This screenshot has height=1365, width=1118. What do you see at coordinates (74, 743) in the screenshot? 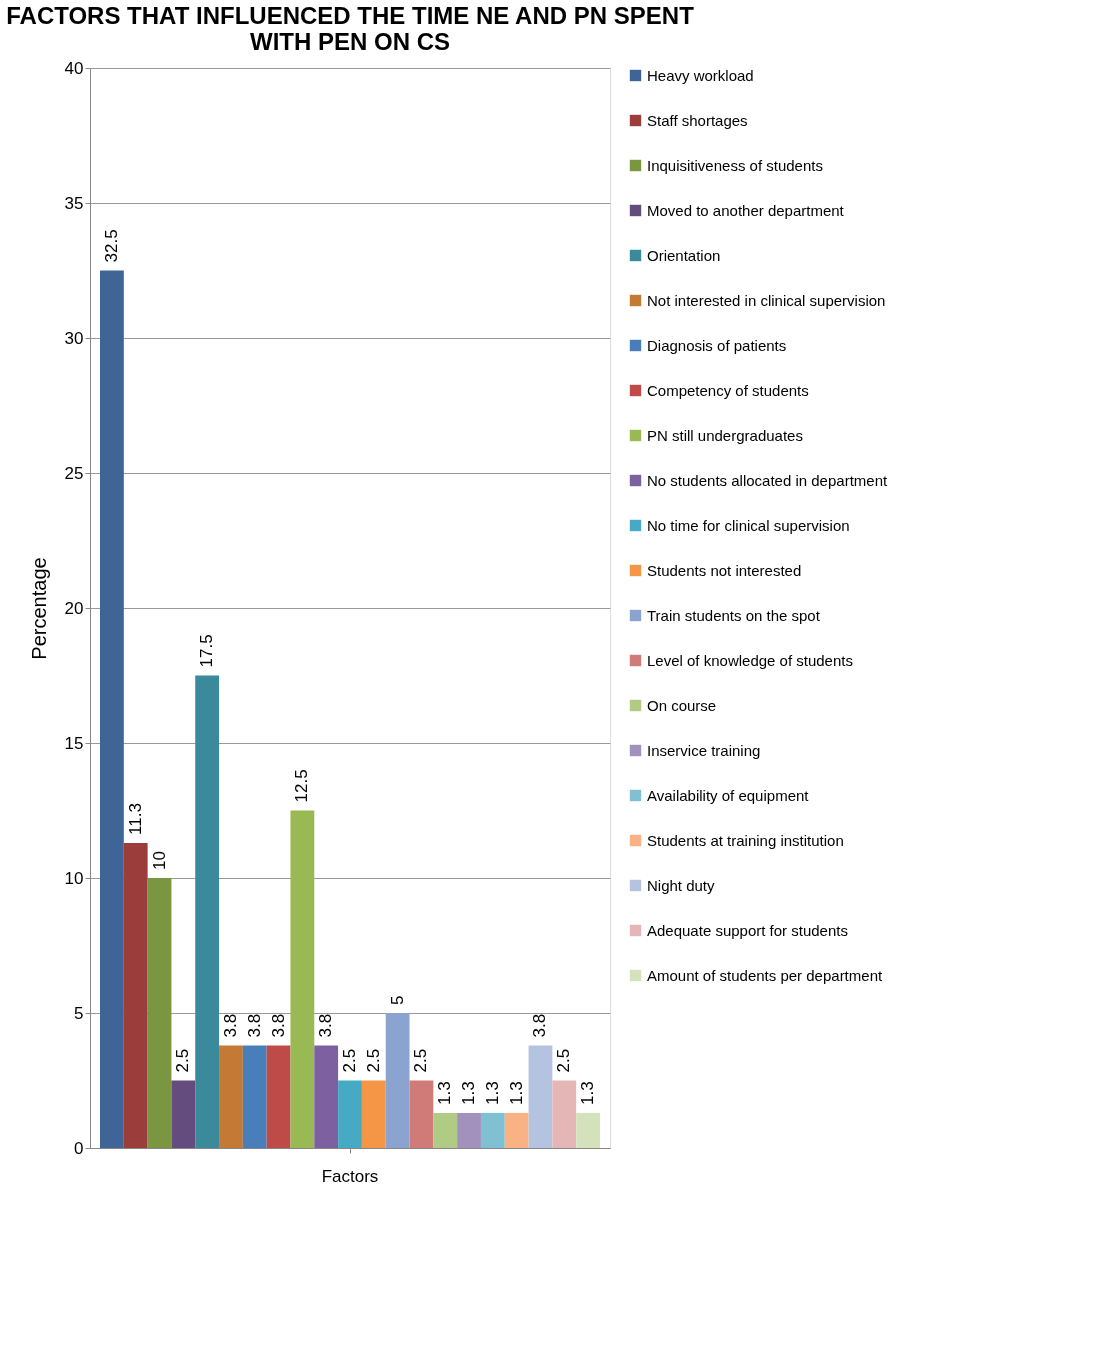
I see `y-tick-label: 15` at bounding box center [74, 743].